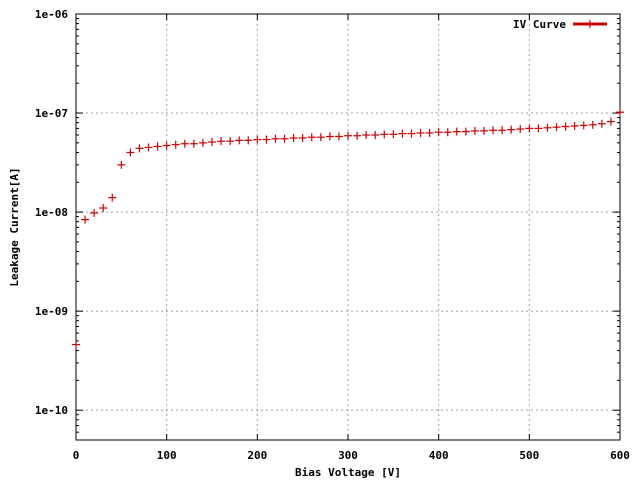  What do you see at coordinates (51, 14) in the screenshot?
I see `y-tick-label: 1e-06` at bounding box center [51, 14].